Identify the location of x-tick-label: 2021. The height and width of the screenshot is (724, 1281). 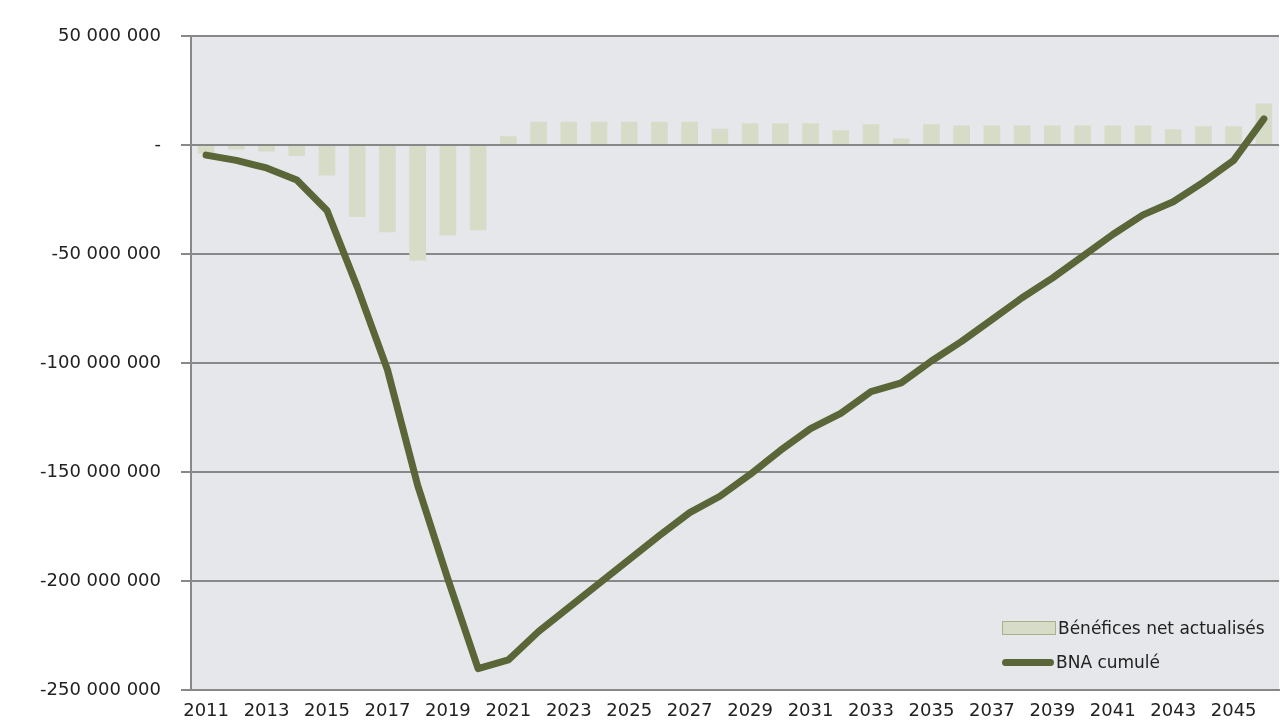
(508, 709).